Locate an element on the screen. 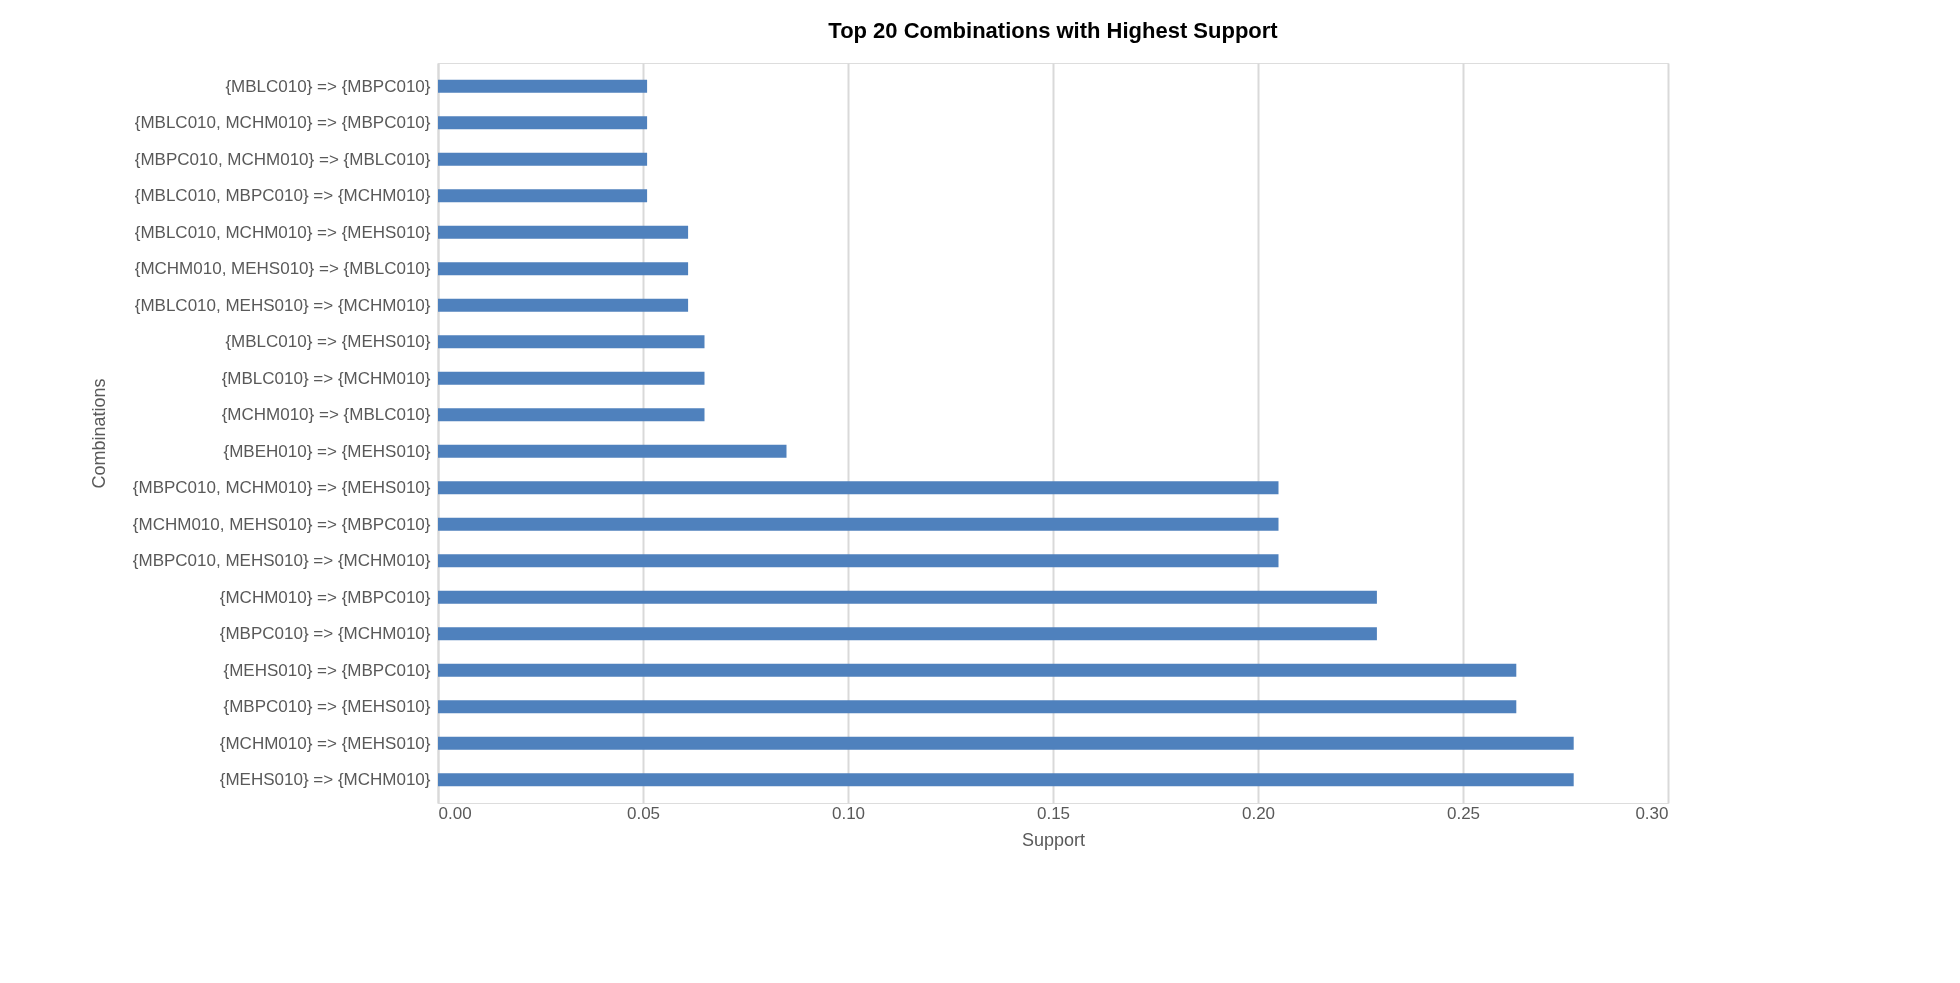 This screenshot has height=983, width=1960. y-tick-label: {MBLC010, MBPC010} => {MCHM010} is located at coordinates (282, 196).